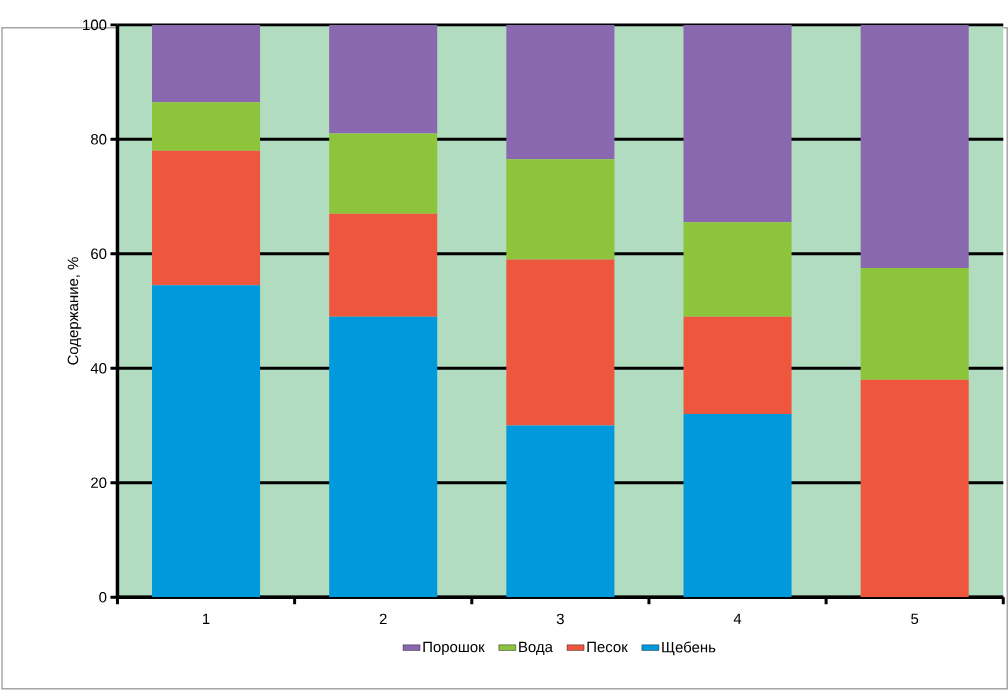 This screenshot has height=691, width=1008. What do you see at coordinates (689, 648) in the screenshot?
I see `legend-label: Щебень` at bounding box center [689, 648].